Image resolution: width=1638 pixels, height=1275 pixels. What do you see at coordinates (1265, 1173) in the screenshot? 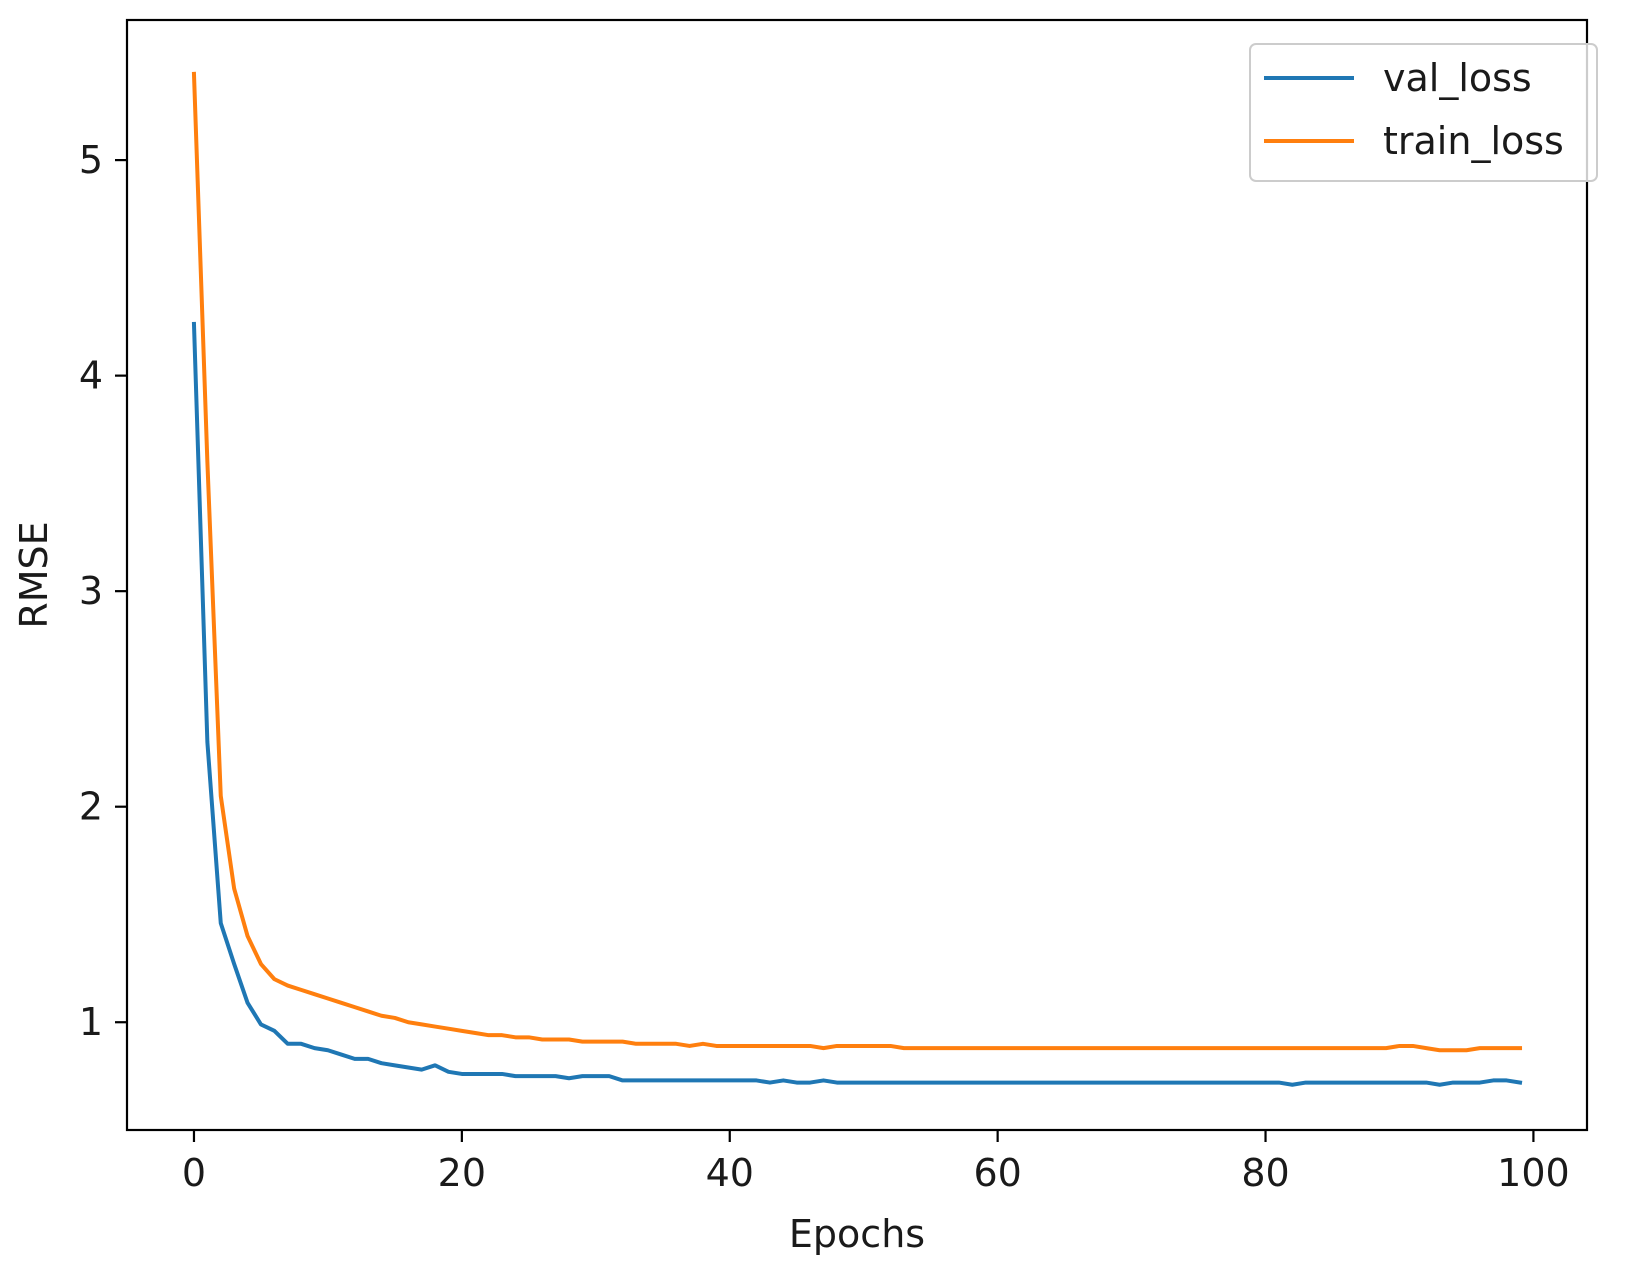
I see `x-tick-label: 80` at bounding box center [1265, 1173].